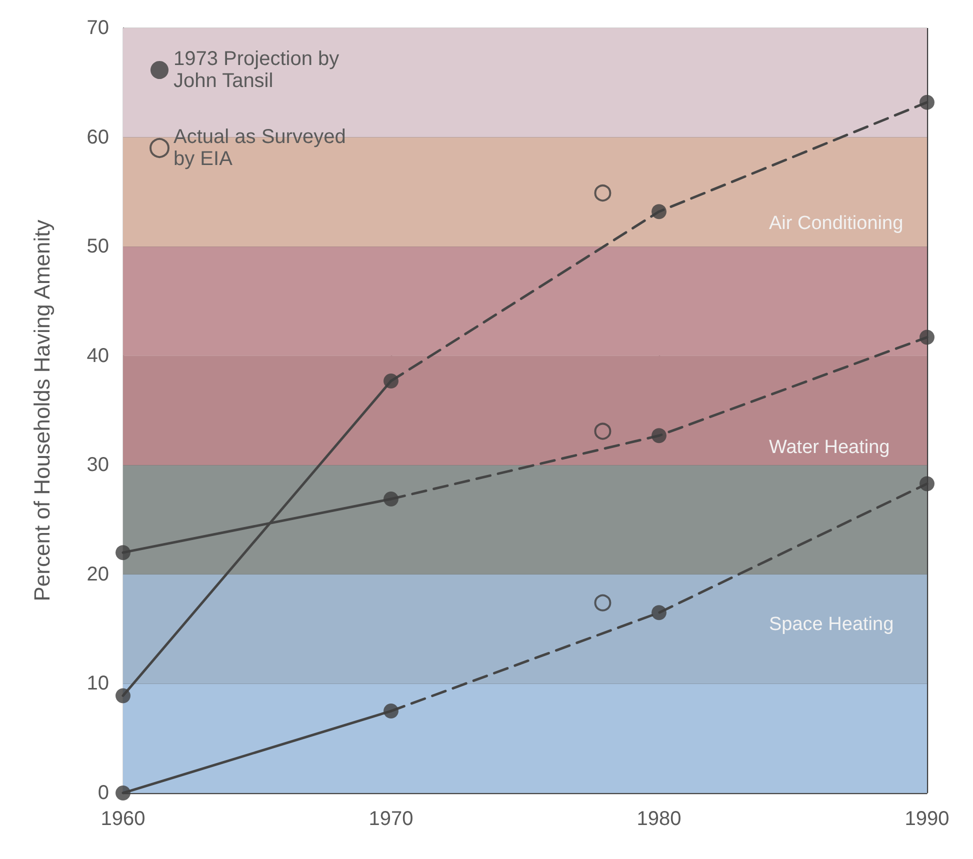  I want to click on y-axis-title: Percent of Households Having Amenity, so click(42, 411).